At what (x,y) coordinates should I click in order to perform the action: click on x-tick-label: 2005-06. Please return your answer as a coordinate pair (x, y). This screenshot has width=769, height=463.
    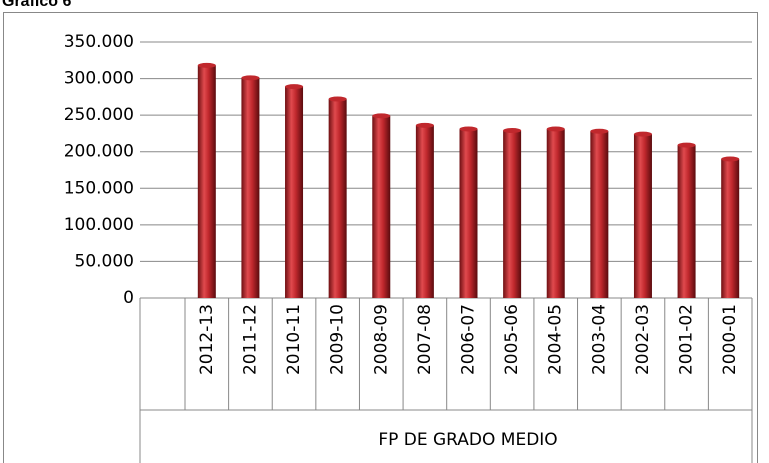
    Looking at the image, I should click on (512, 339).